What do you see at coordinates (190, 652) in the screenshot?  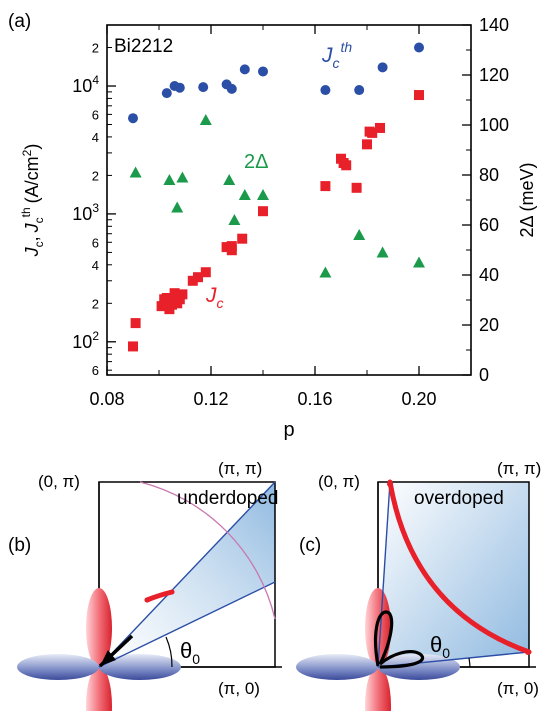 I see `theta-label: θ0` at bounding box center [190, 652].